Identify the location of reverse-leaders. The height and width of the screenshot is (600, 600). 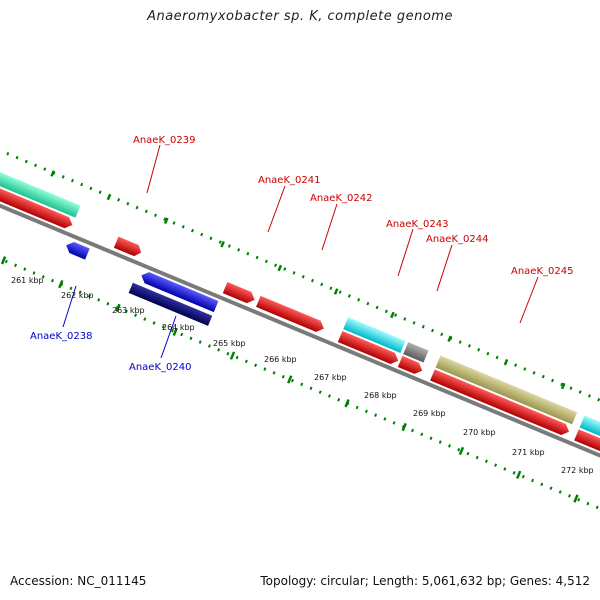
(119, 322).